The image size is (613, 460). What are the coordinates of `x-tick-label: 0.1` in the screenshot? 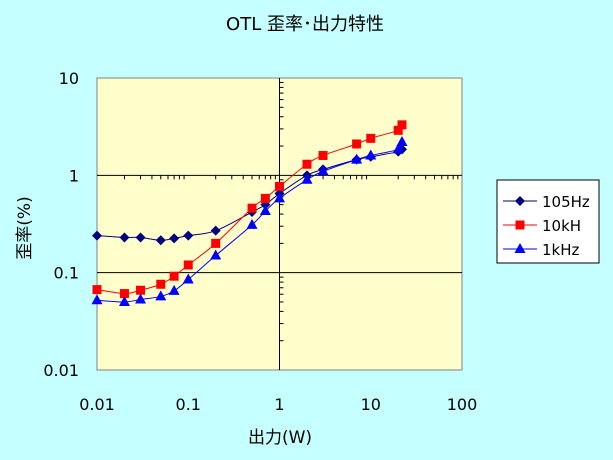 It's located at (188, 404).